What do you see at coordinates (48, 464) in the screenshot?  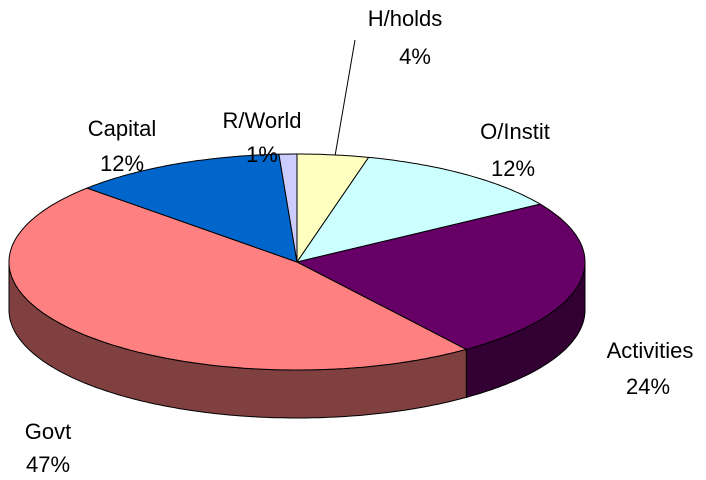 I see `slice-value-label: 47%` at bounding box center [48, 464].